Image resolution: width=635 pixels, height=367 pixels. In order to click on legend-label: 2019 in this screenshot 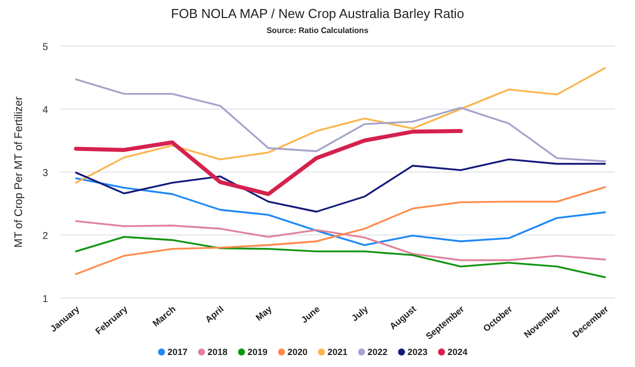, I will do `click(258, 352)`.